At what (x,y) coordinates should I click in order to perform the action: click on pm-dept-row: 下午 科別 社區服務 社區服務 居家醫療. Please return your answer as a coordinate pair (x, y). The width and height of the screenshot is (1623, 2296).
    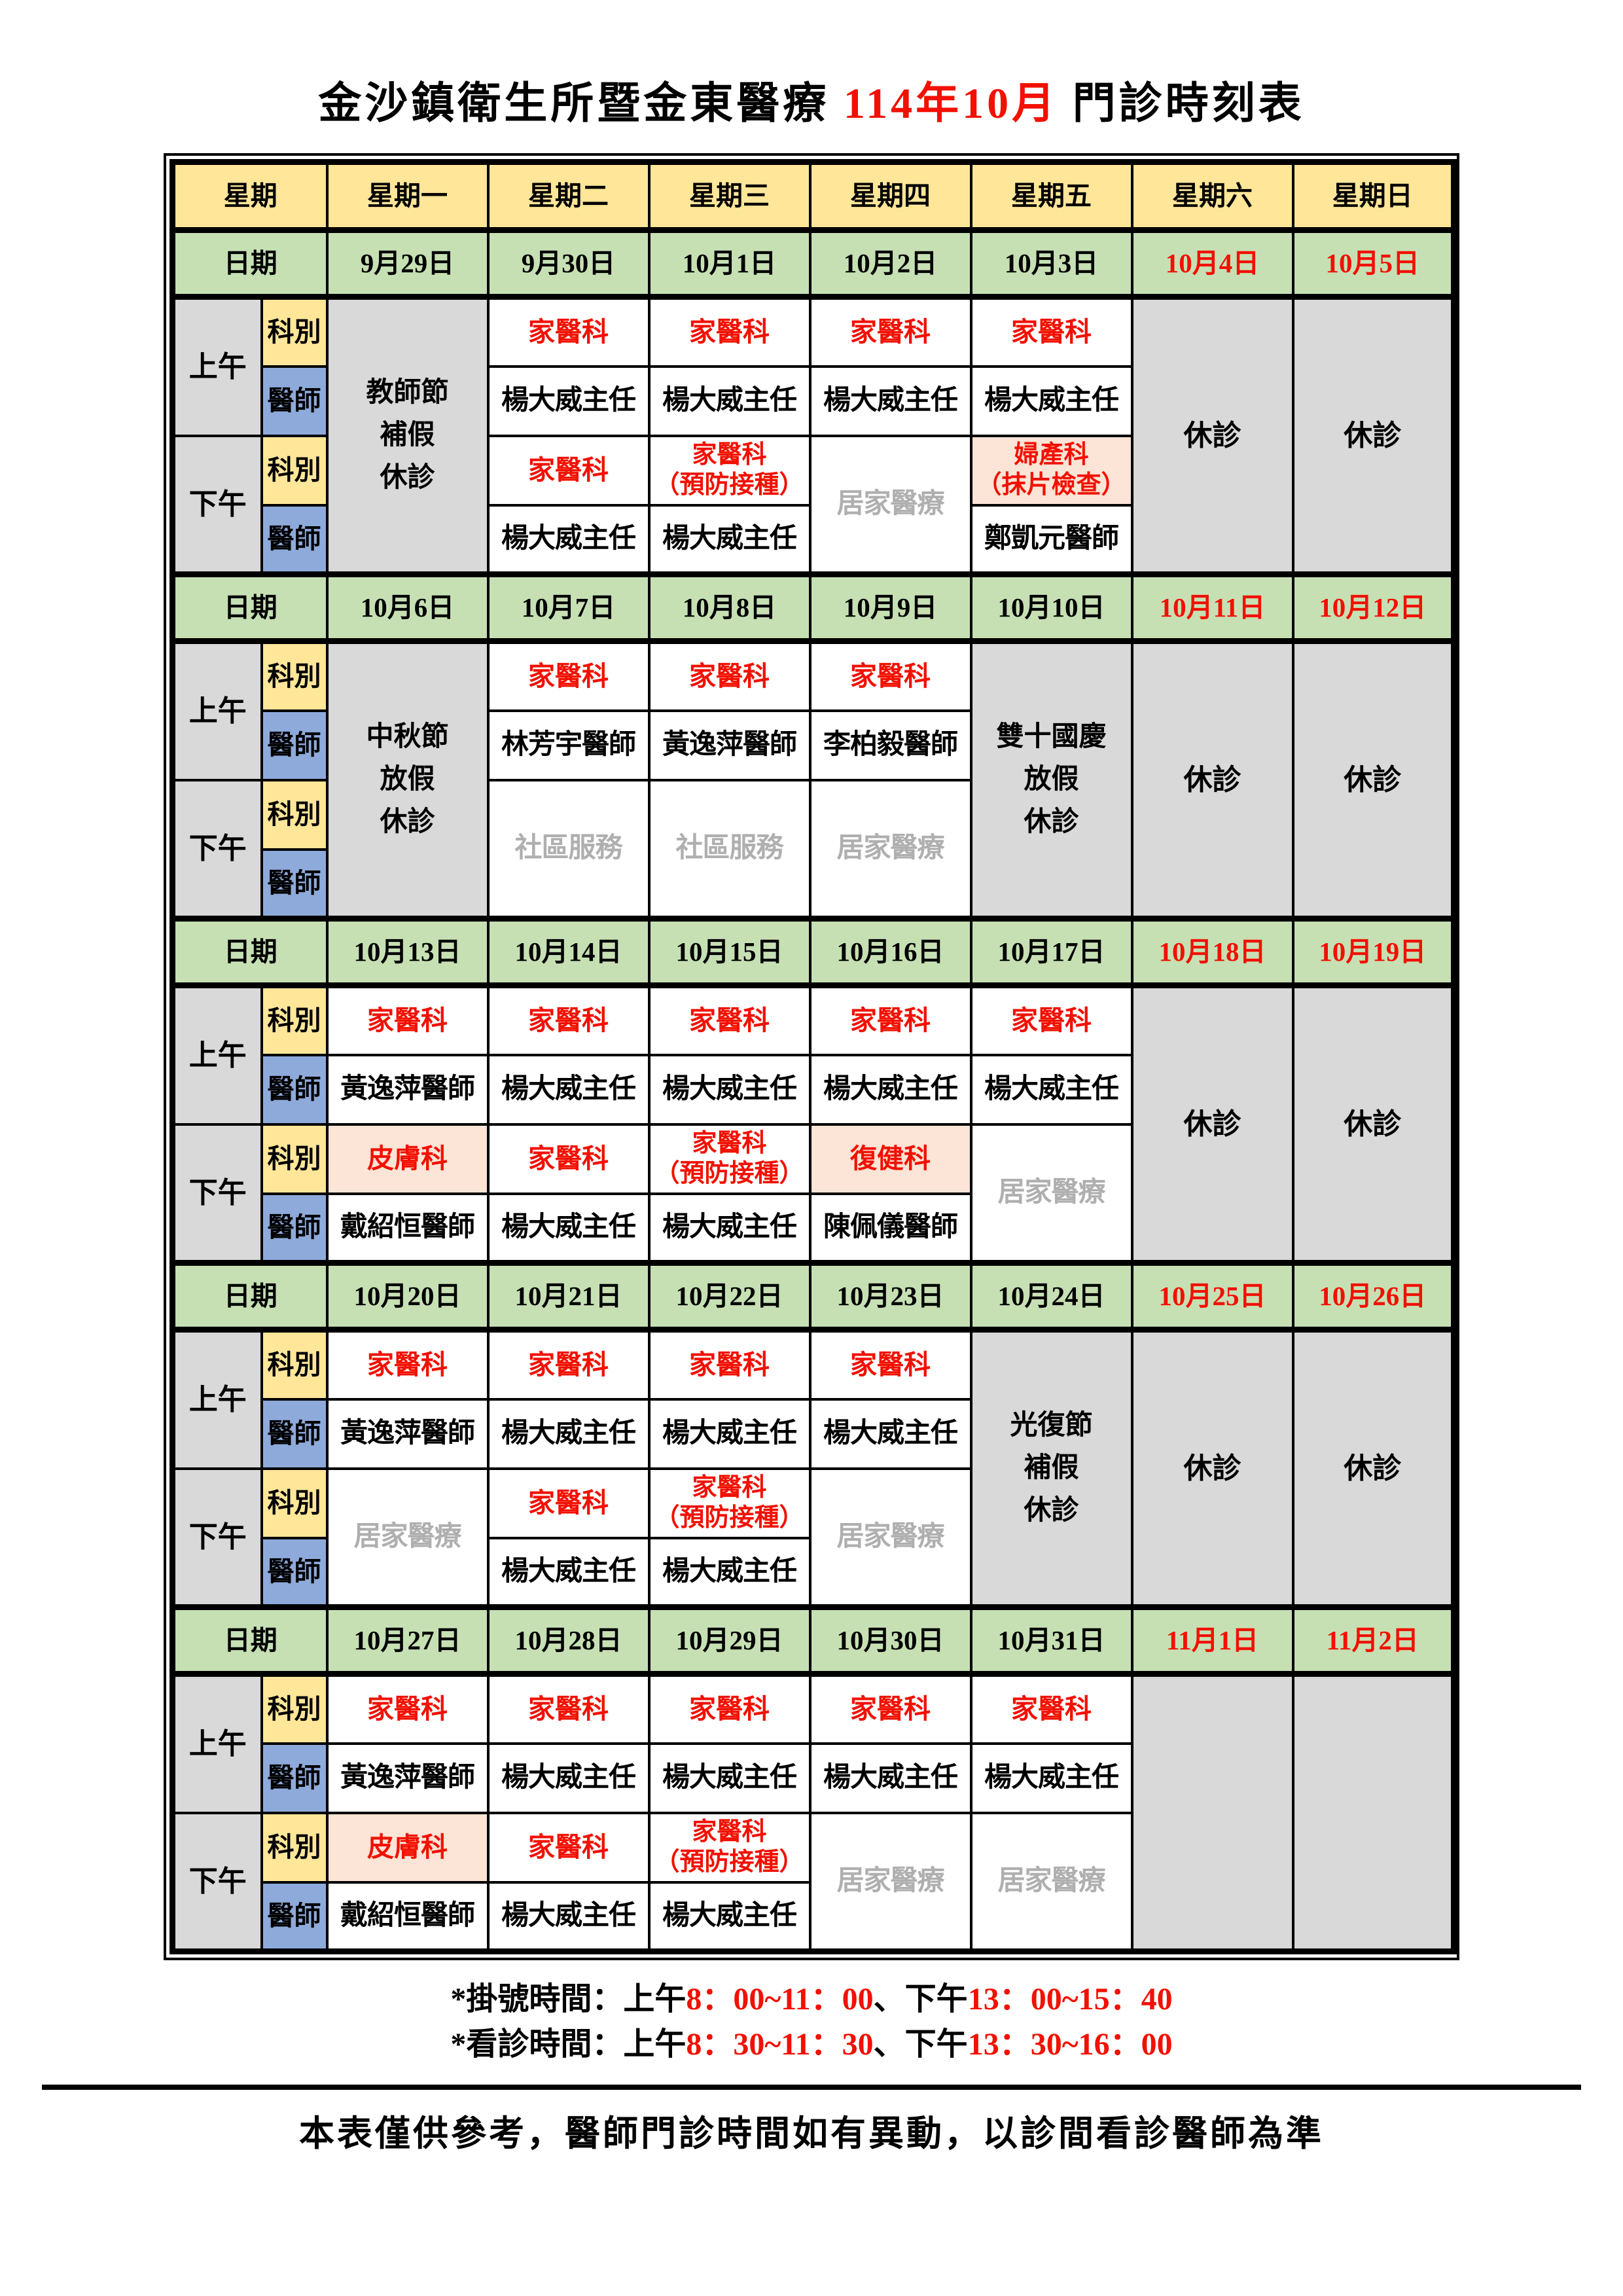
    Looking at the image, I should click on (813, 849).